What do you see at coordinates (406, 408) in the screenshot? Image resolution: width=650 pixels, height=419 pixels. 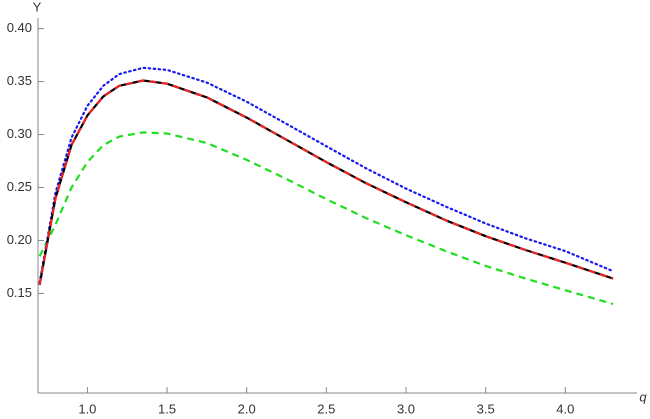 I see `x-tick-label: 3.0` at bounding box center [406, 408].